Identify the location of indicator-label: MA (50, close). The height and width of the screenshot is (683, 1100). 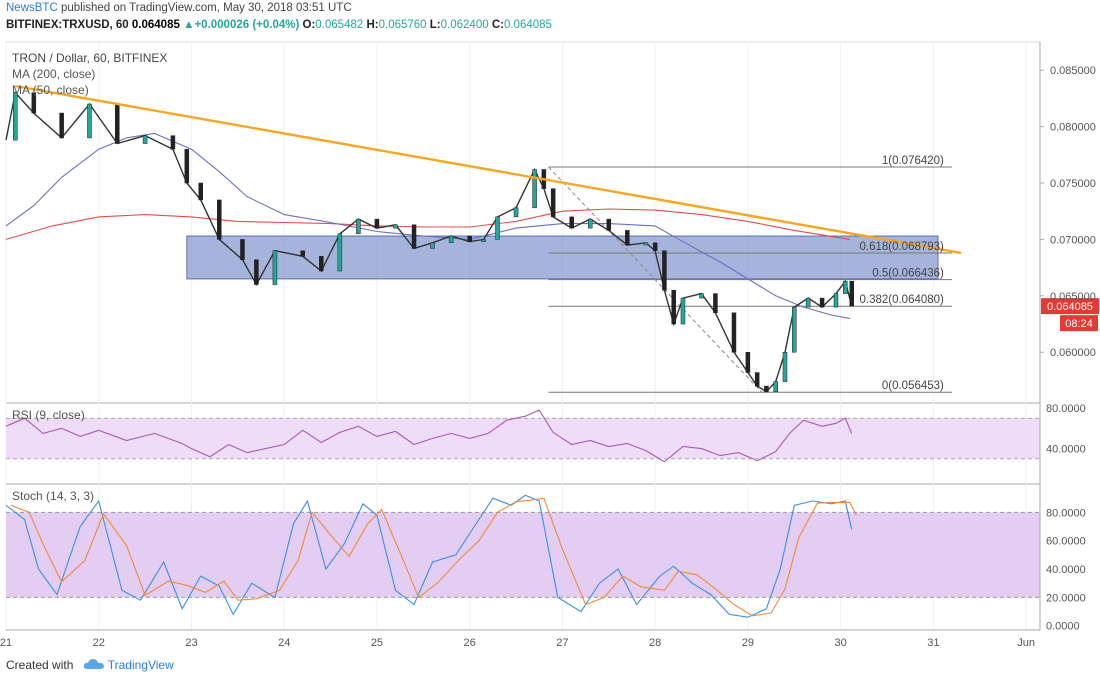
(50, 90).